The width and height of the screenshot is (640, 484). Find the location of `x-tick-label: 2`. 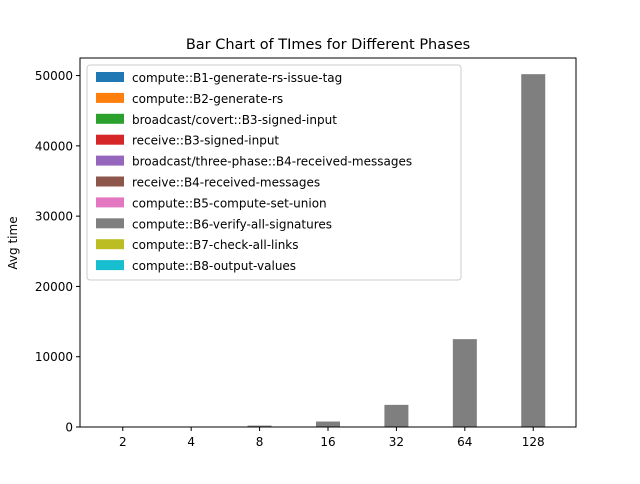

x-tick-label: 2 is located at coordinates (123, 442).